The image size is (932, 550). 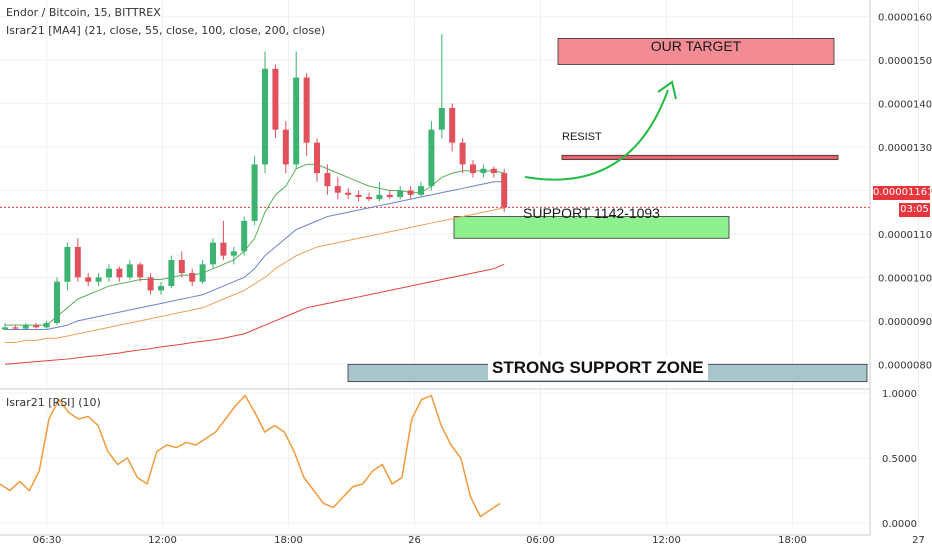 I want to click on rsi-tick-label: 0.0000, so click(x=899, y=524).